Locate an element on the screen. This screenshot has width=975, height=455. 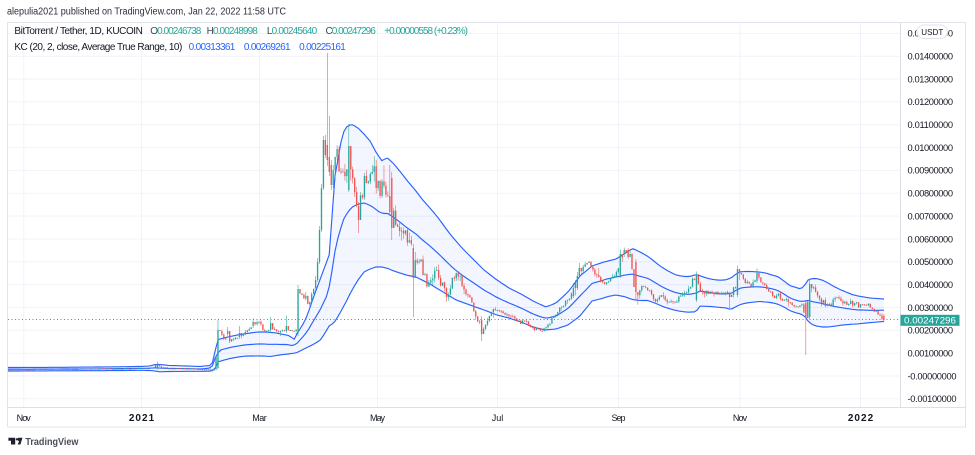
svg-text: H0.00248998 is located at coordinates (233, 31).